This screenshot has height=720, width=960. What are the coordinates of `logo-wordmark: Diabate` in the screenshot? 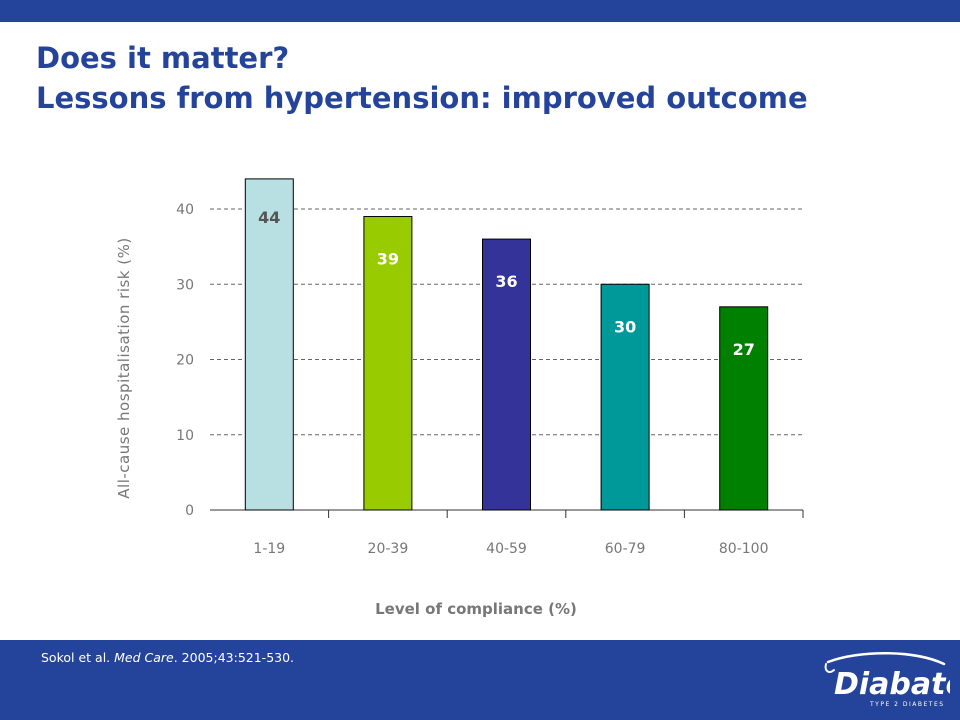 It's located at (892, 684).